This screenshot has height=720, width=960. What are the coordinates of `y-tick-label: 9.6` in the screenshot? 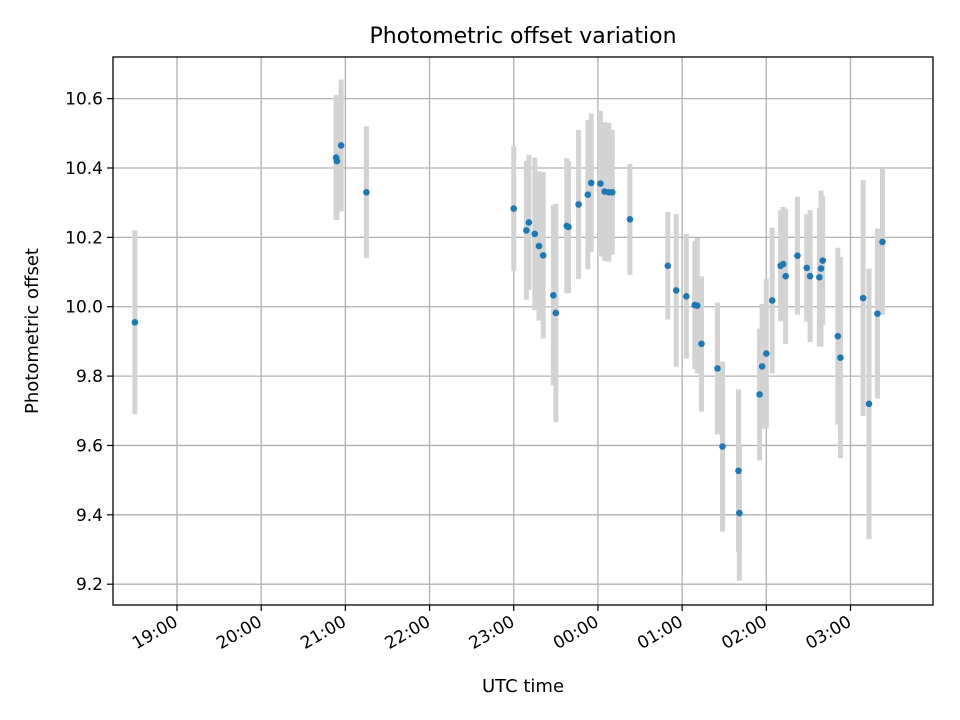 It's located at (89, 446).